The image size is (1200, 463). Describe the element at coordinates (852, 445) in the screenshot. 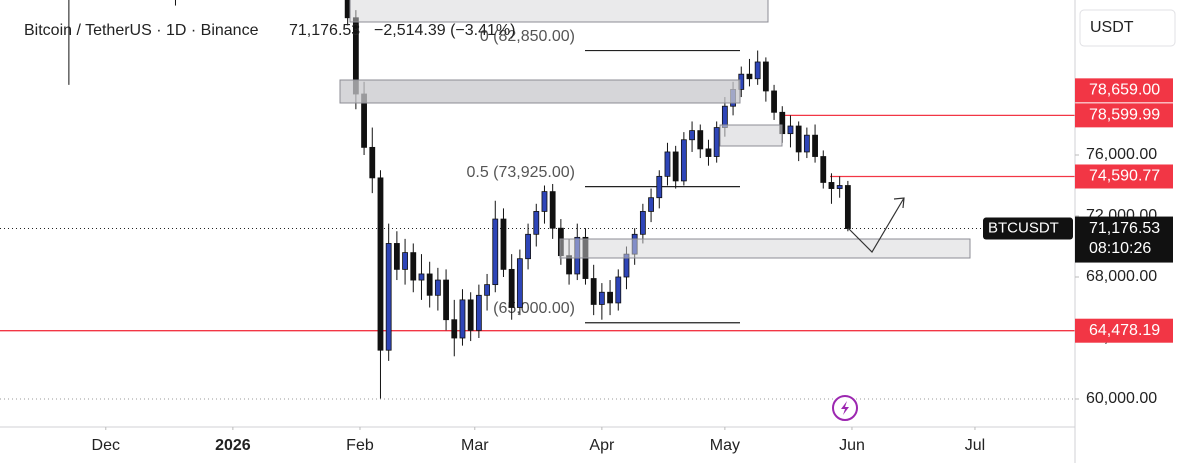

I see `x-tick-label: Jun` at that location.